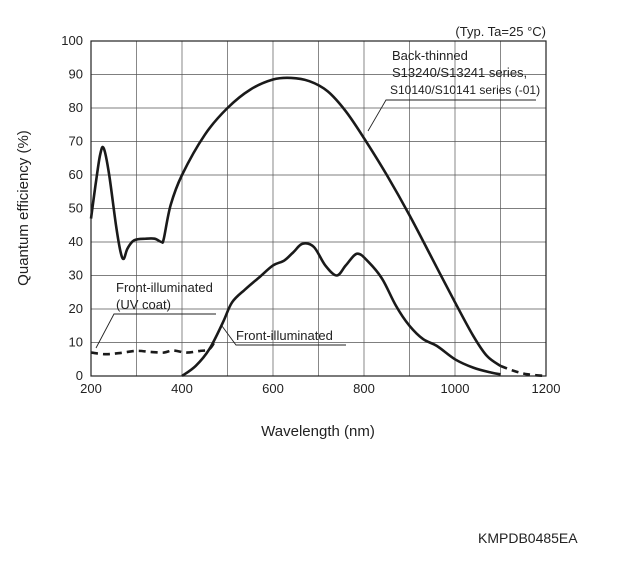 The height and width of the screenshot is (567, 618). What do you see at coordinates (79, 375) in the screenshot?
I see `y-tick-label: 0` at bounding box center [79, 375].